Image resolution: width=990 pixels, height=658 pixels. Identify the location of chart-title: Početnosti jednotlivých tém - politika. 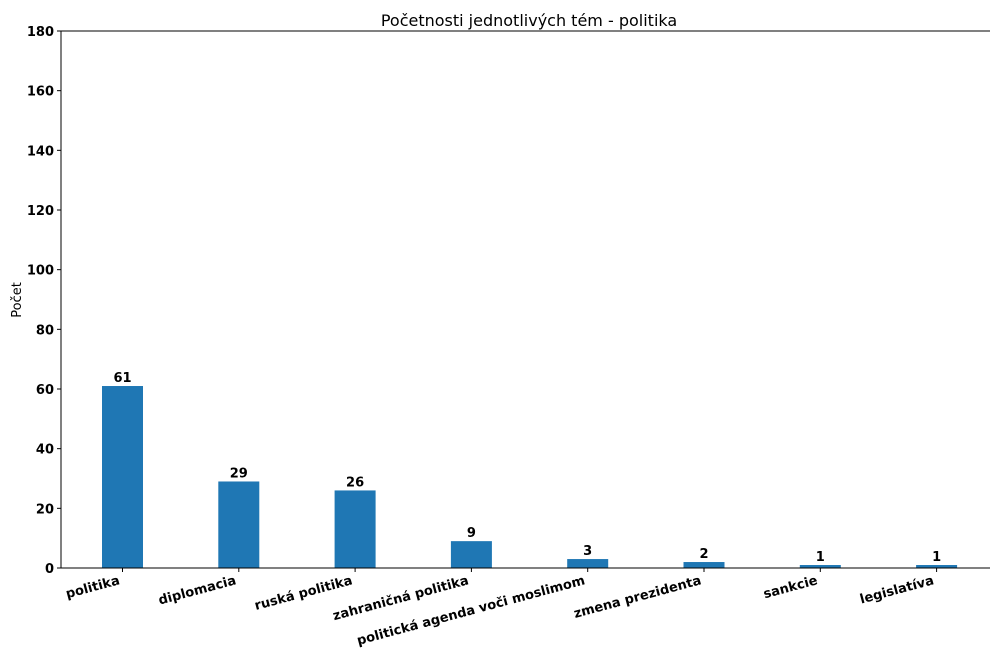
(529, 20).